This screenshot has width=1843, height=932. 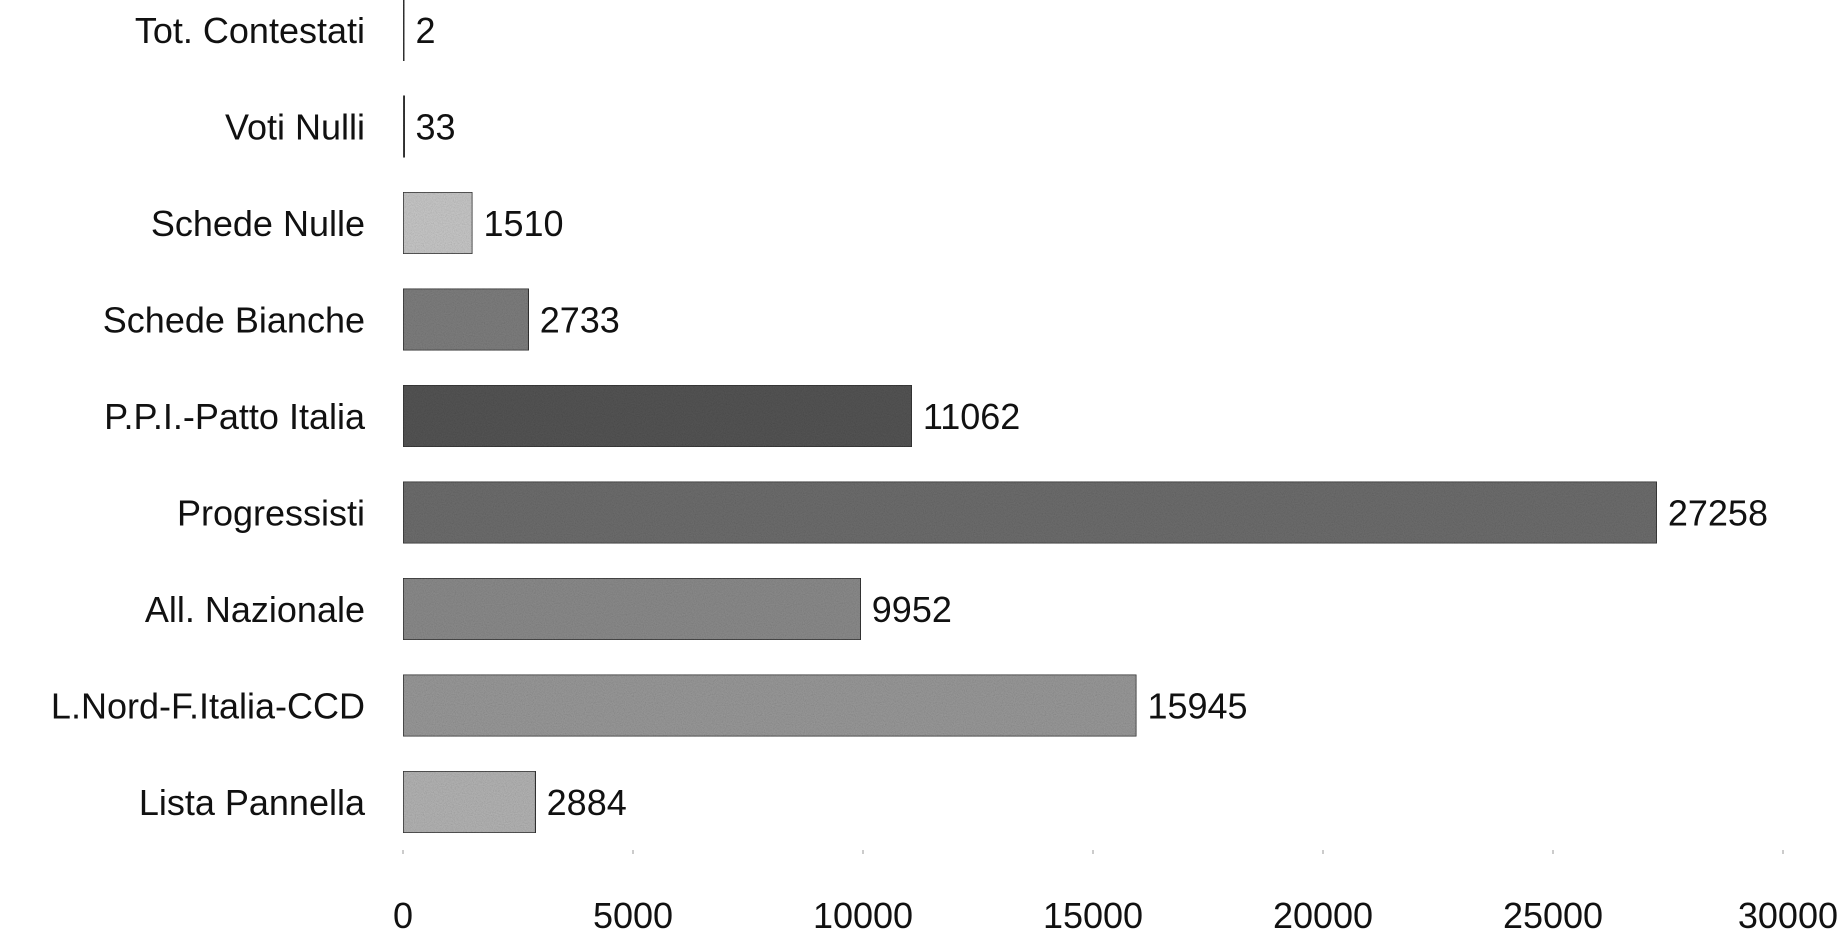 What do you see at coordinates (252, 802) in the screenshot?
I see `category-label: Lista Pannella` at bounding box center [252, 802].